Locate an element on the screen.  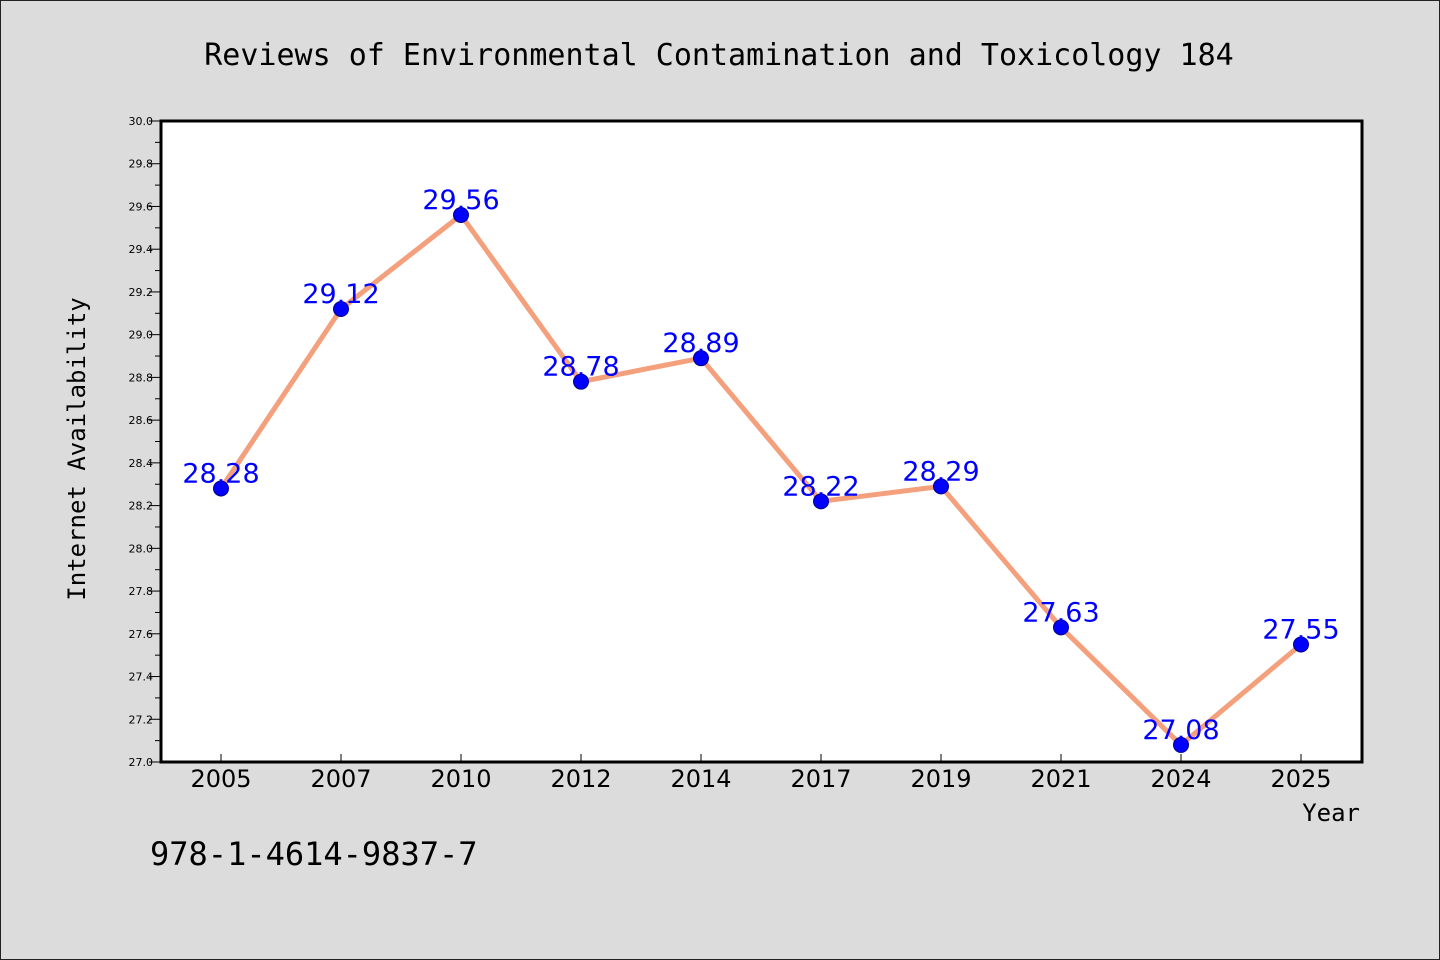
x-tick-label: 2024 is located at coordinates (1180, 779).